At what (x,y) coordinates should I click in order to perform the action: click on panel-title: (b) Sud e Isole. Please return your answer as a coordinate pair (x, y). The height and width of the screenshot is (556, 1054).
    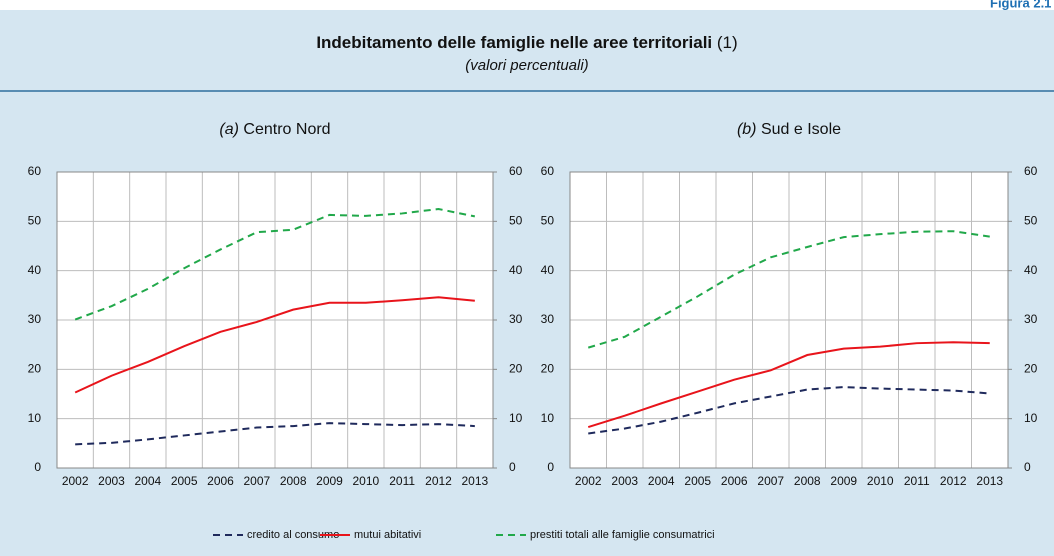
    Looking at the image, I should click on (789, 129).